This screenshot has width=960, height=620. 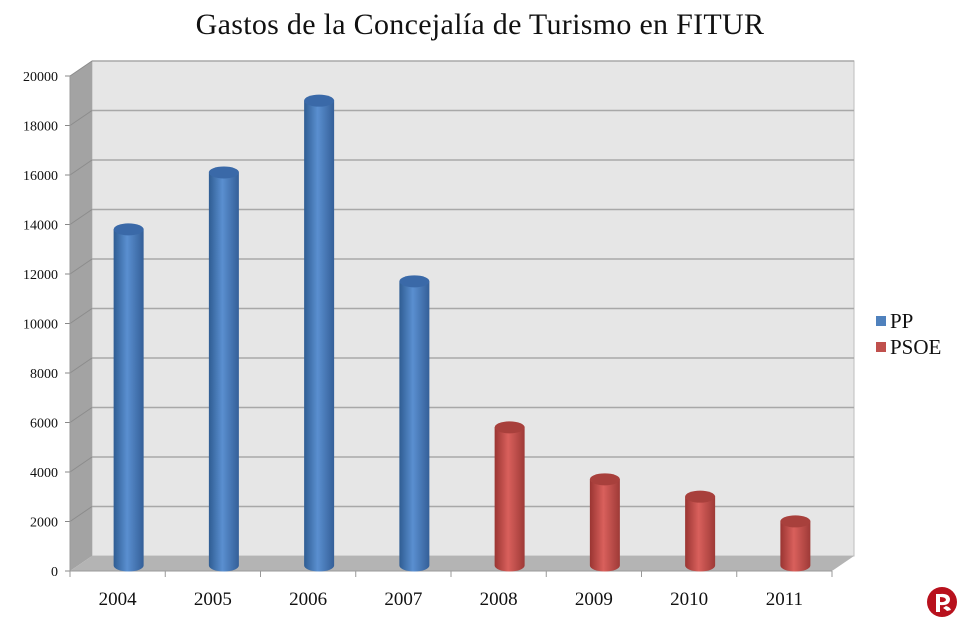 What do you see at coordinates (881, 321) in the screenshot?
I see `legend-swatch-pp` at bounding box center [881, 321].